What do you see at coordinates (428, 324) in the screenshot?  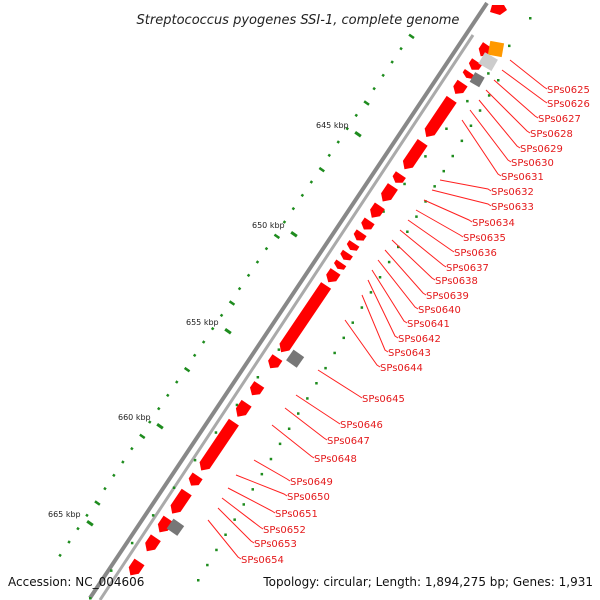 I see `gene-label: SPs0641` at bounding box center [428, 324].